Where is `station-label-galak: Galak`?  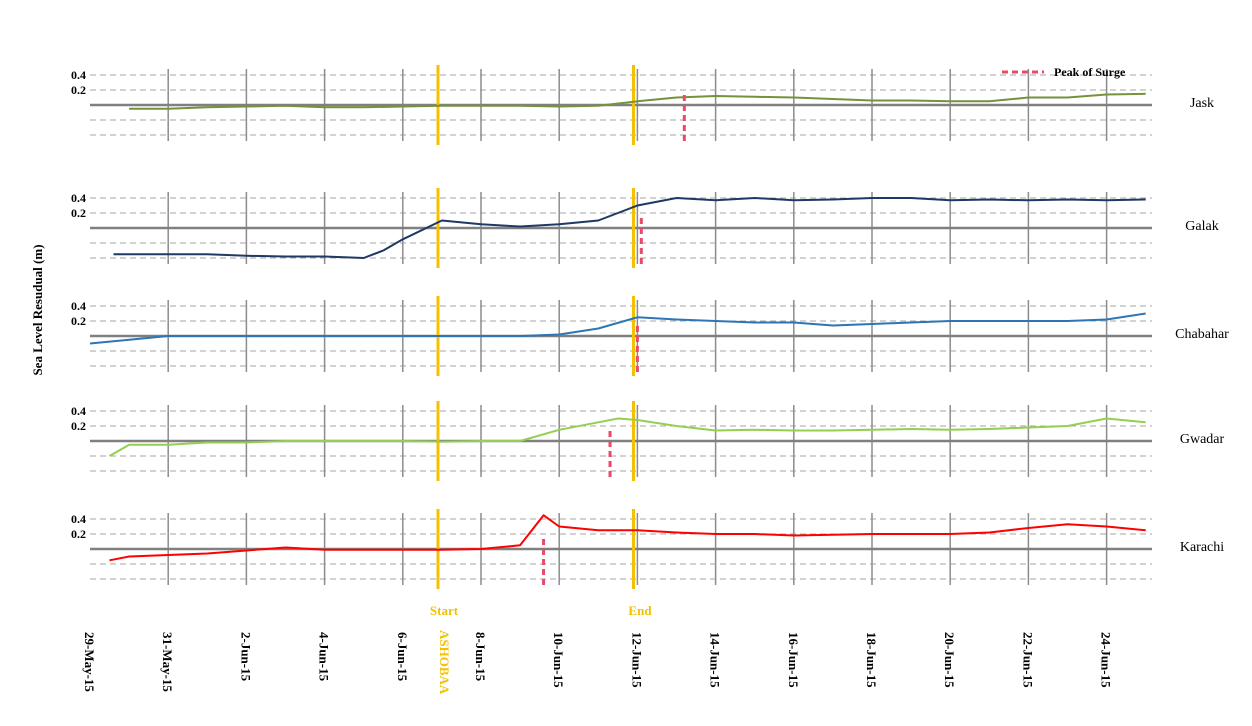
station-label-galak: Galak is located at coordinates (1201, 226).